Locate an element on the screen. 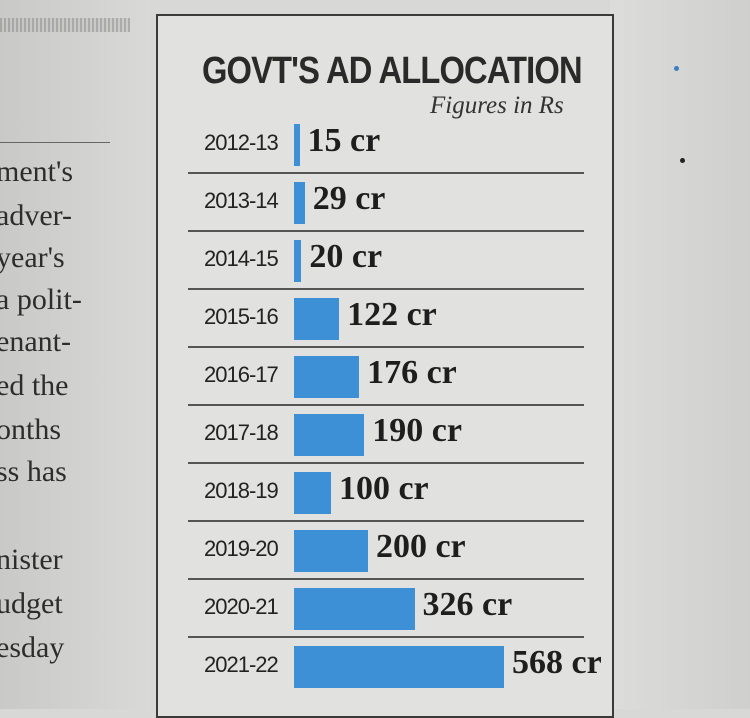 Image resolution: width=750 pixels, height=718 pixels. category-label: 2020-21 is located at coordinates (241, 606).